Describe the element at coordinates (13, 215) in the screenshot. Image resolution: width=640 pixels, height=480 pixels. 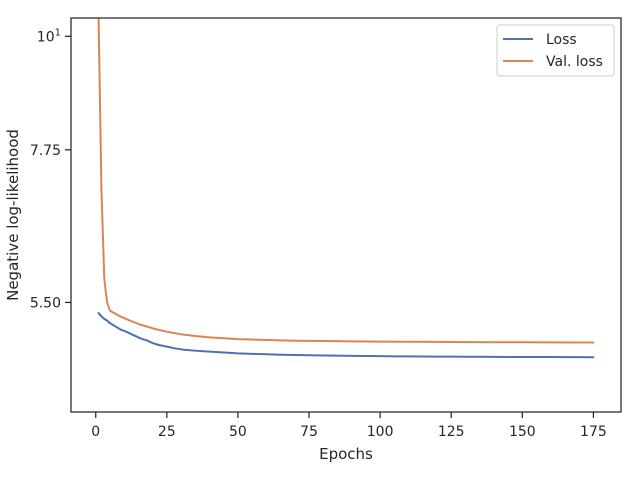
I see `y-axis-label: Negative log-likelihood` at that location.